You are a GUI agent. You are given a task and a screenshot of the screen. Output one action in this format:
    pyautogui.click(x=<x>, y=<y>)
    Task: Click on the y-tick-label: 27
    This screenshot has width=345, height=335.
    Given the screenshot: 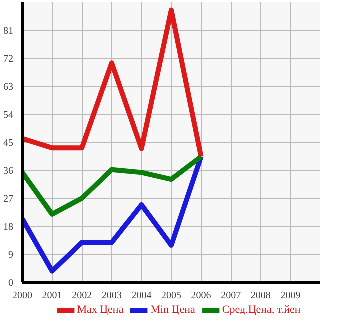 What is the action you would take?
    pyautogui.click(x=9, y=199)
    